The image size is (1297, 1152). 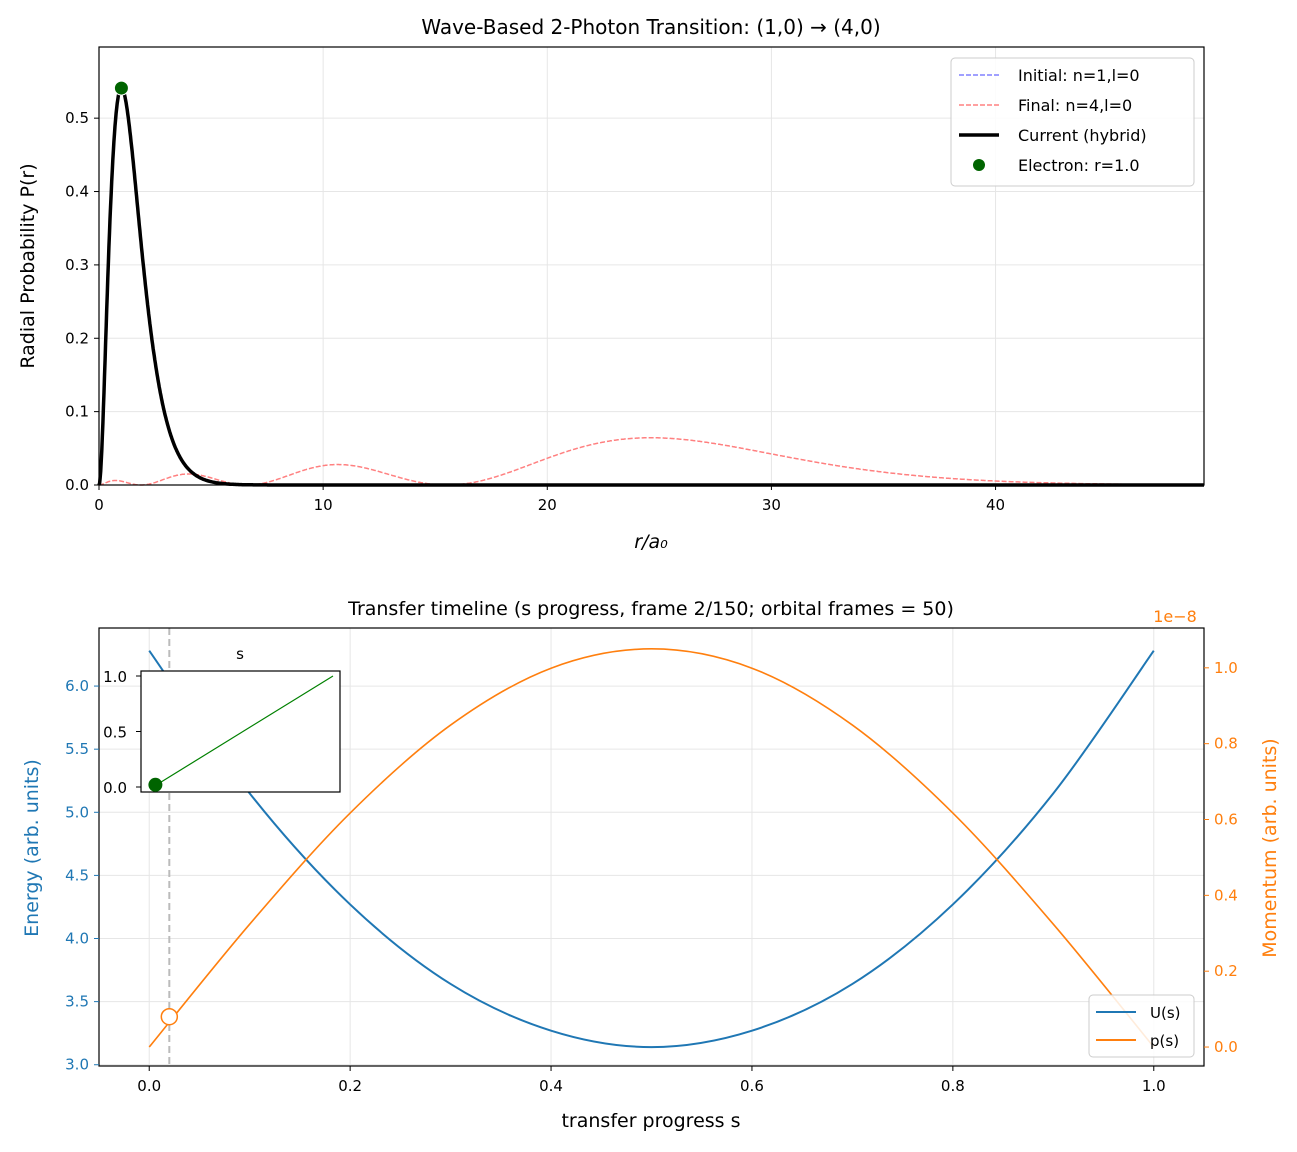 I want to click on top-xtick-label: 10, so click(x=323, y=505).